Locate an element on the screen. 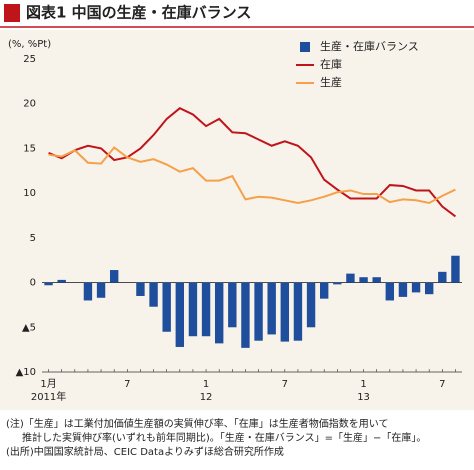  y-tick-label: 5 is located at coordinates (33, 238).